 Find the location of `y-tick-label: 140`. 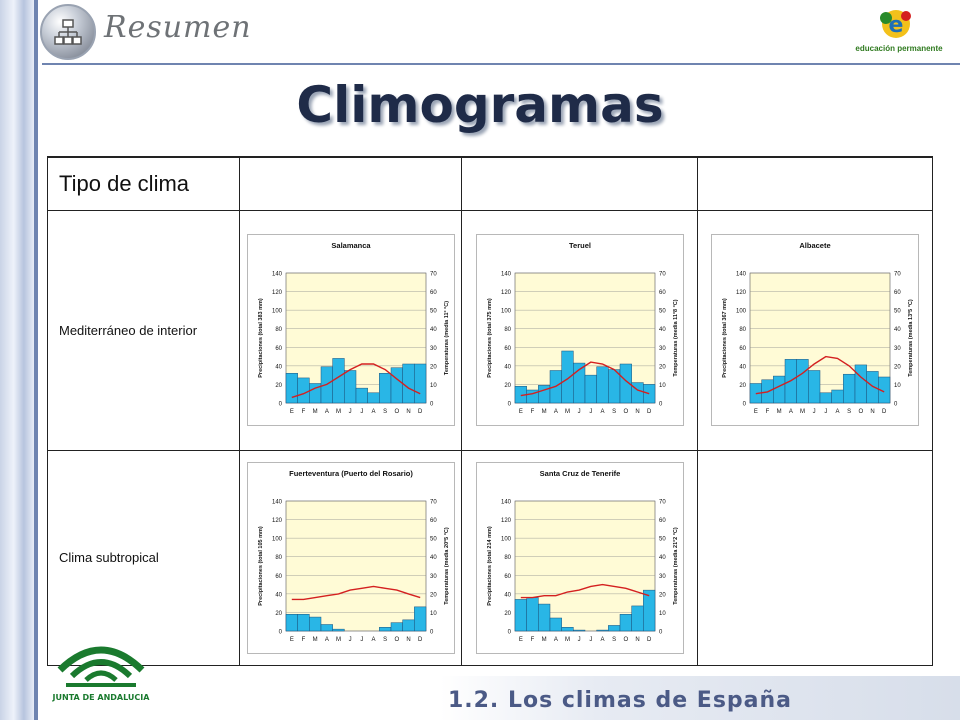

y-tick-label: 140 is located at coordinates (276, 502).